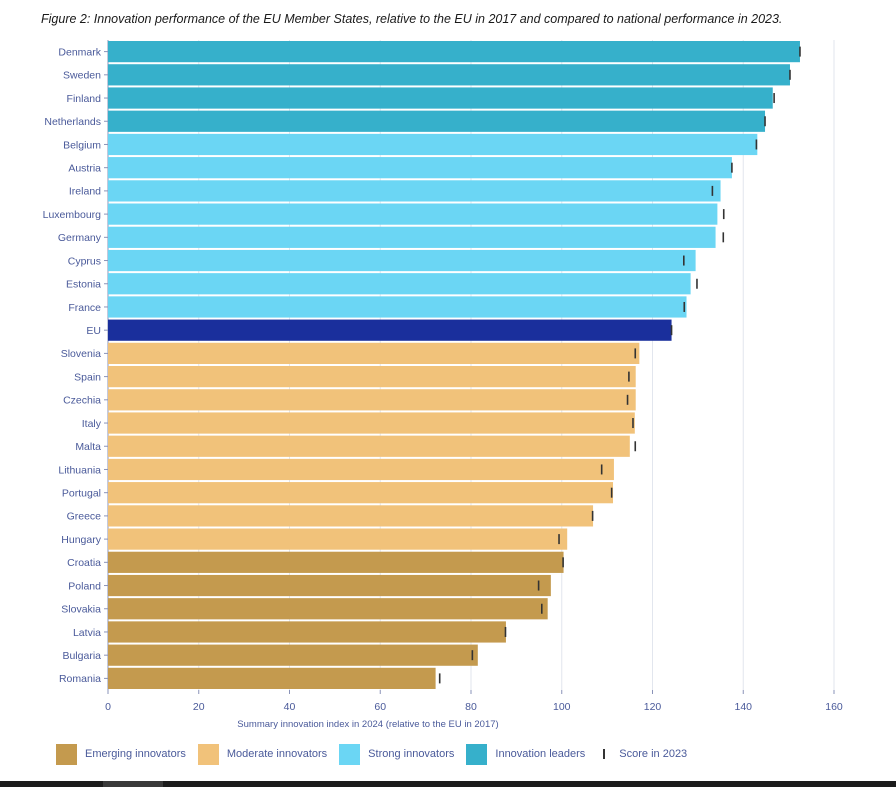 The height and width of the screenshot is (787, 896). What do you see at coordinates (80, 238) in the screenshot?
I see `category-label-germany: Germany` at bounding box center [80, 238].